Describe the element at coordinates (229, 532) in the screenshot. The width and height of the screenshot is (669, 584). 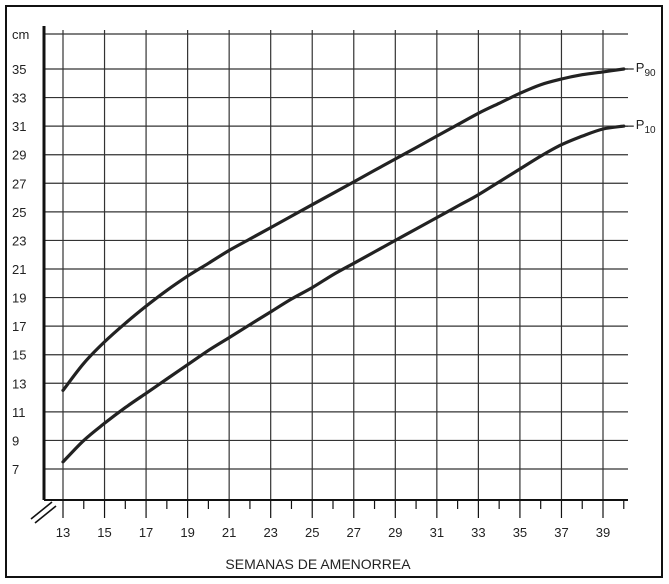
I see `x-tick-label: 21` at that location.